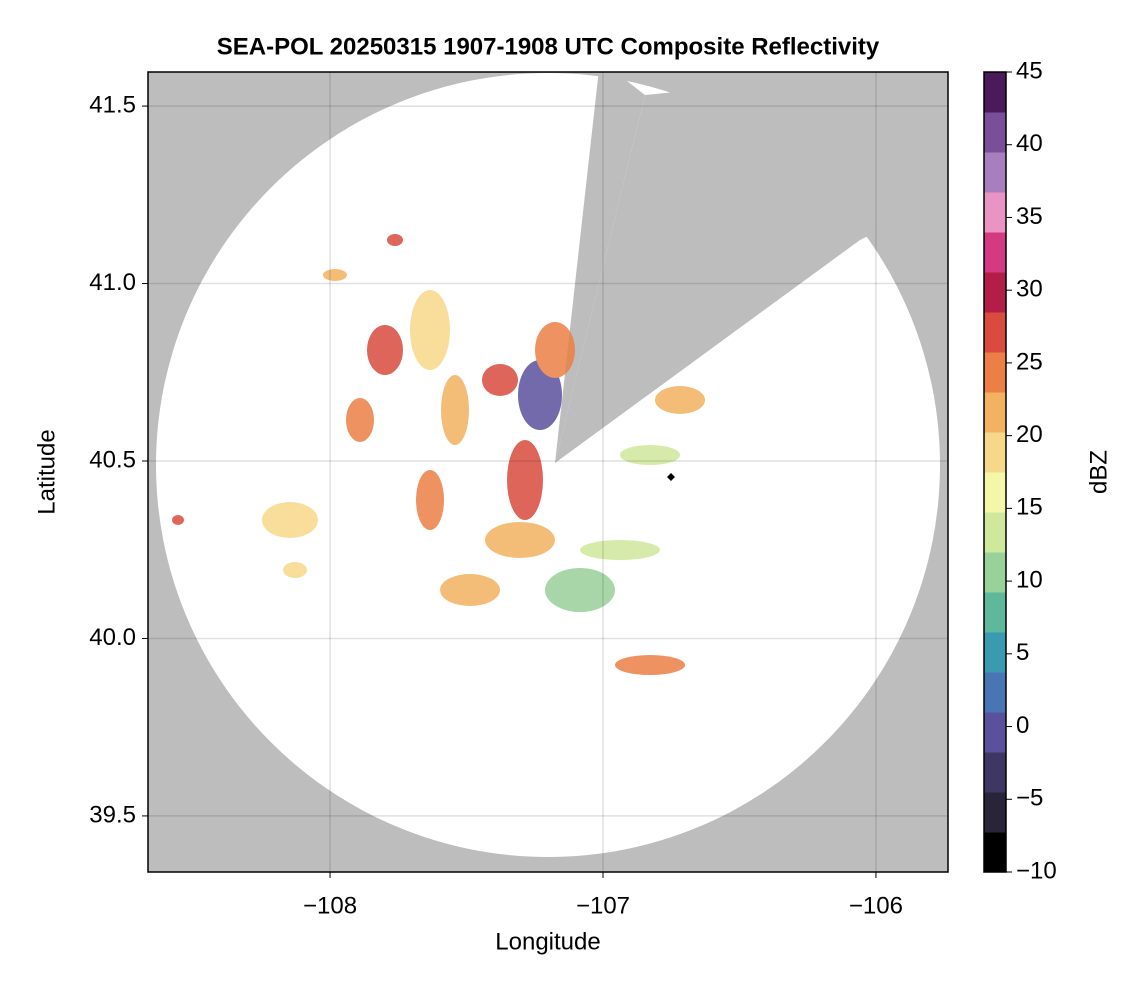 This screenshot has width=1146, height=995. Describe the element at coordinates (1029, 507) in the screenshot. I see `colorbar-tick-label: 15` at that location.